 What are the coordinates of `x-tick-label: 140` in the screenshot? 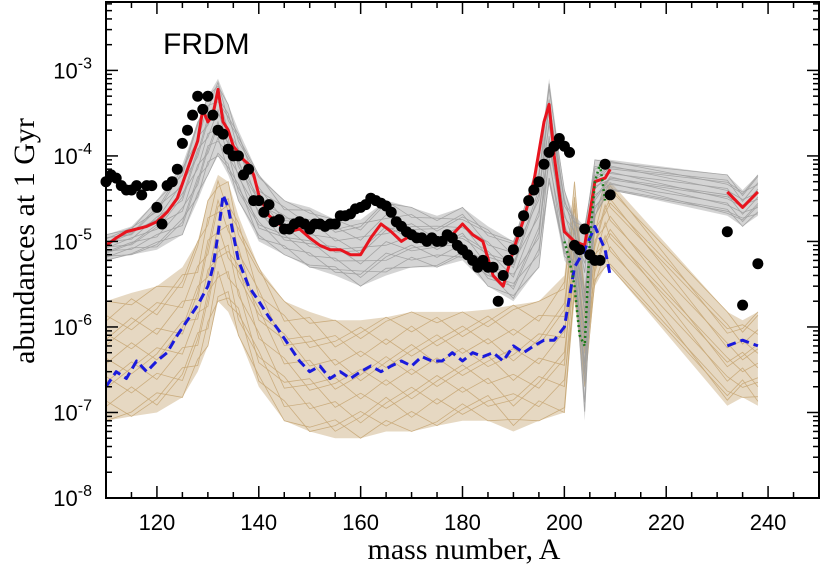 It's located at (258, 522).